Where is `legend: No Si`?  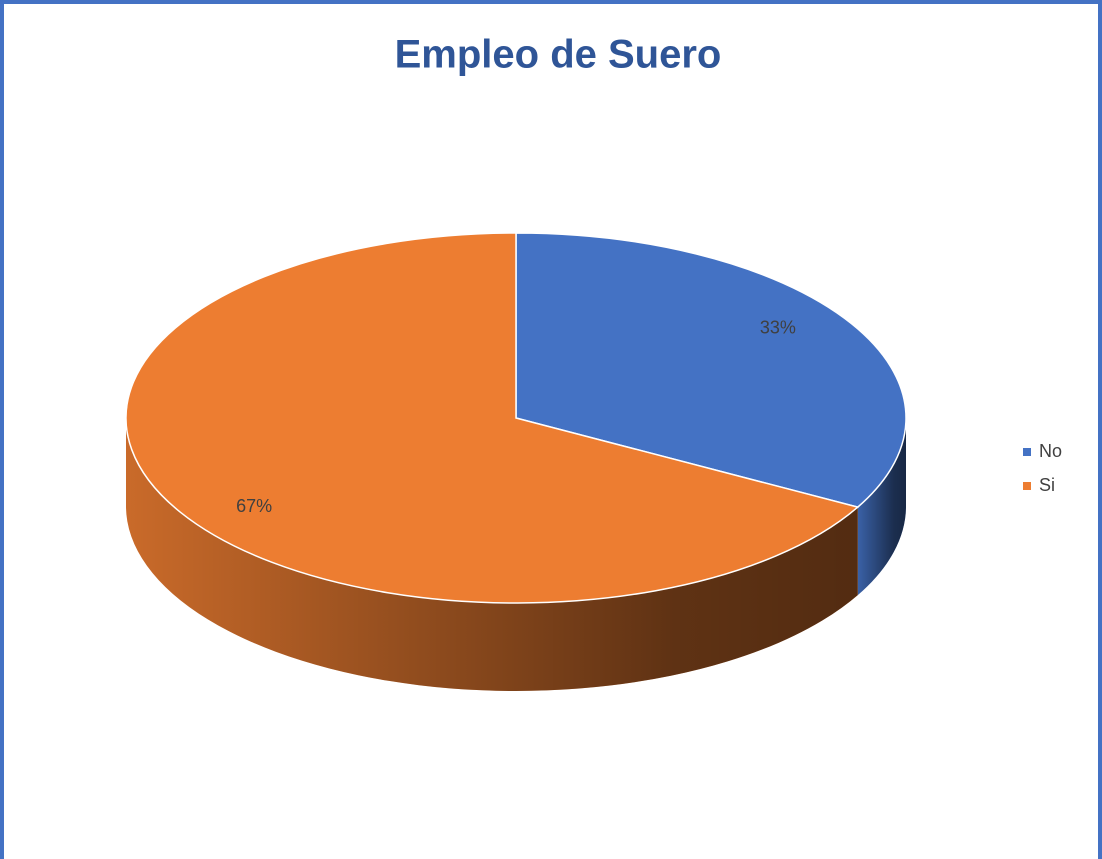 legend: No Si is located at coordinates (1042, 468).